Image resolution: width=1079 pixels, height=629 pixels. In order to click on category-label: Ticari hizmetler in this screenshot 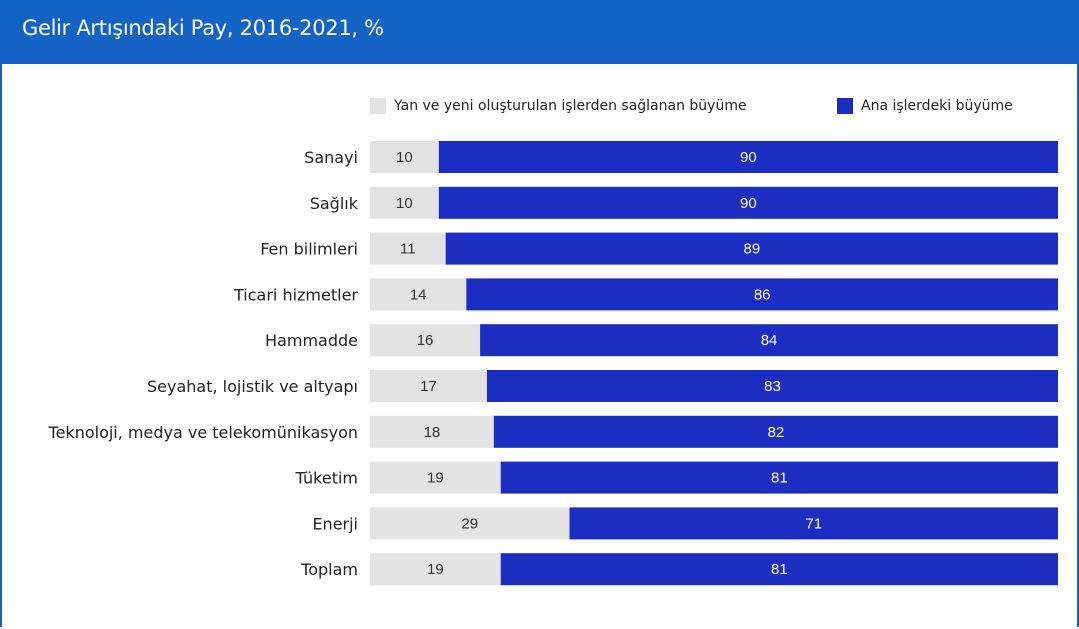, I will do `click(295, 294)`.